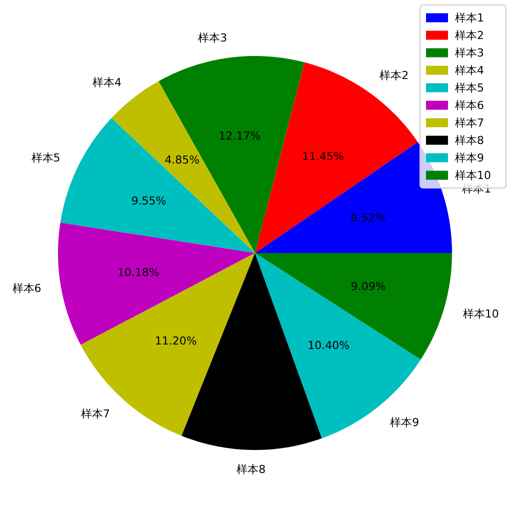  Describe the element at coordinates (469, 35) in the screenshot. I see `legend-label: 样本2` at that location.